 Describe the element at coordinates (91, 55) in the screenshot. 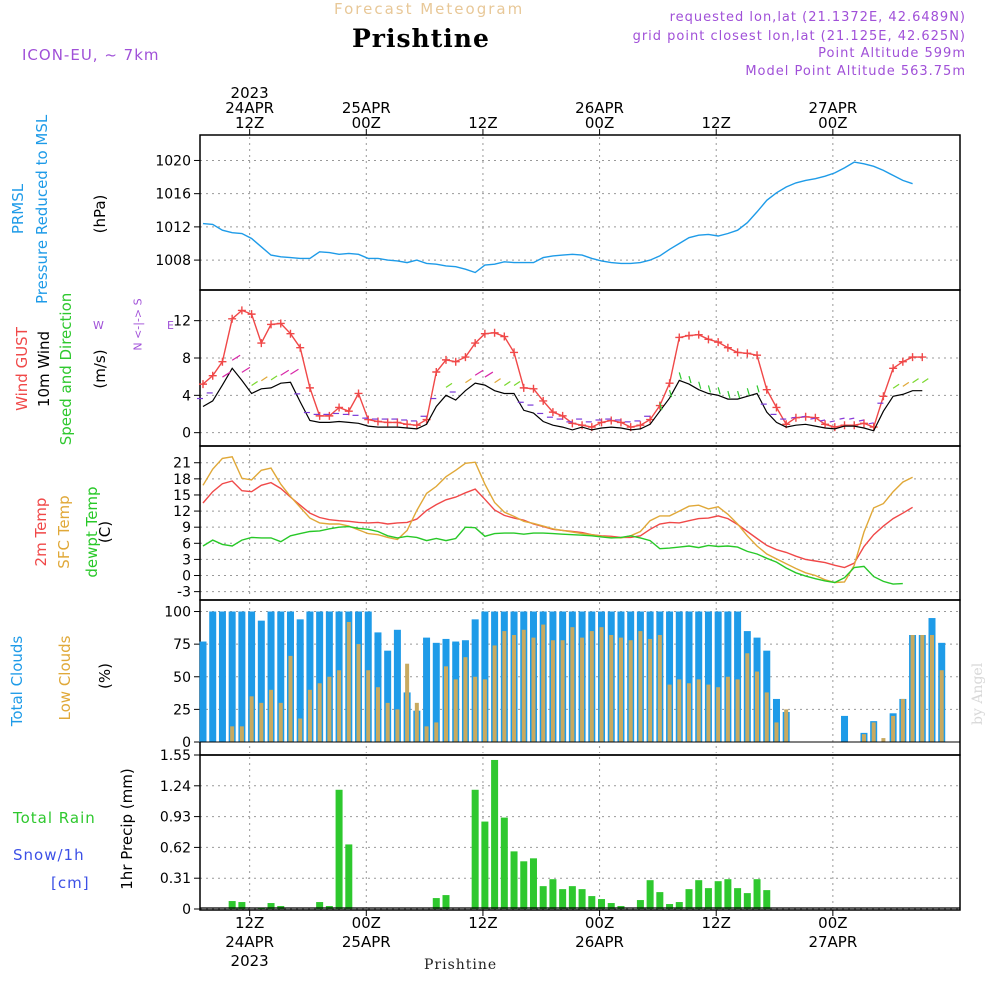

I see `model-label: ICON-EU, ~ 7km` at that location.